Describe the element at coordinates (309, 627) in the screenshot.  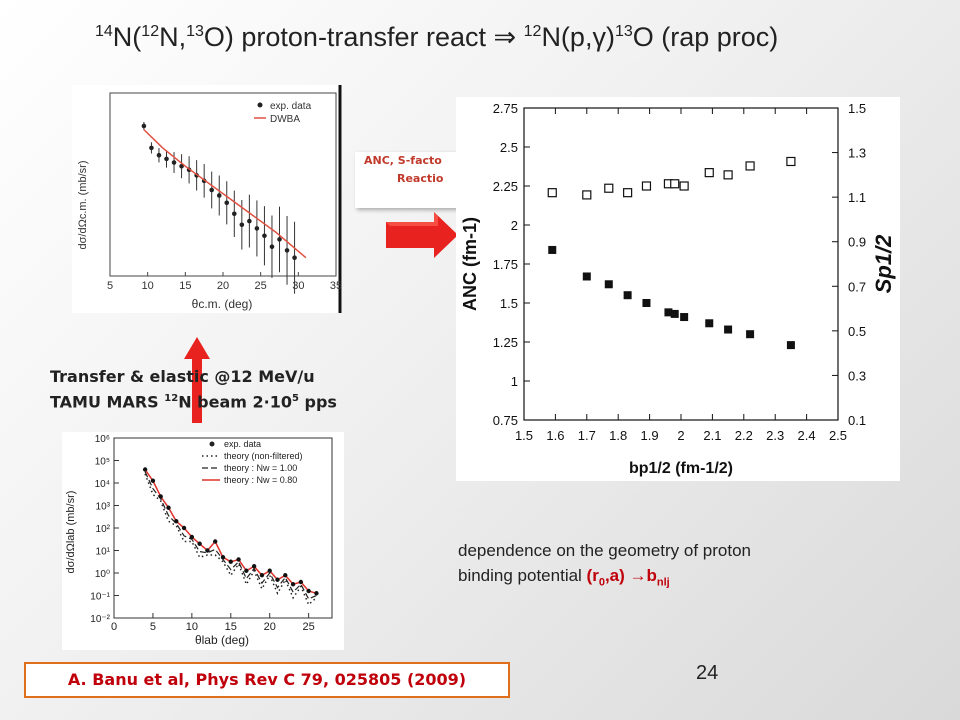
I see `chart2-x-tick-label: 25` at that location.